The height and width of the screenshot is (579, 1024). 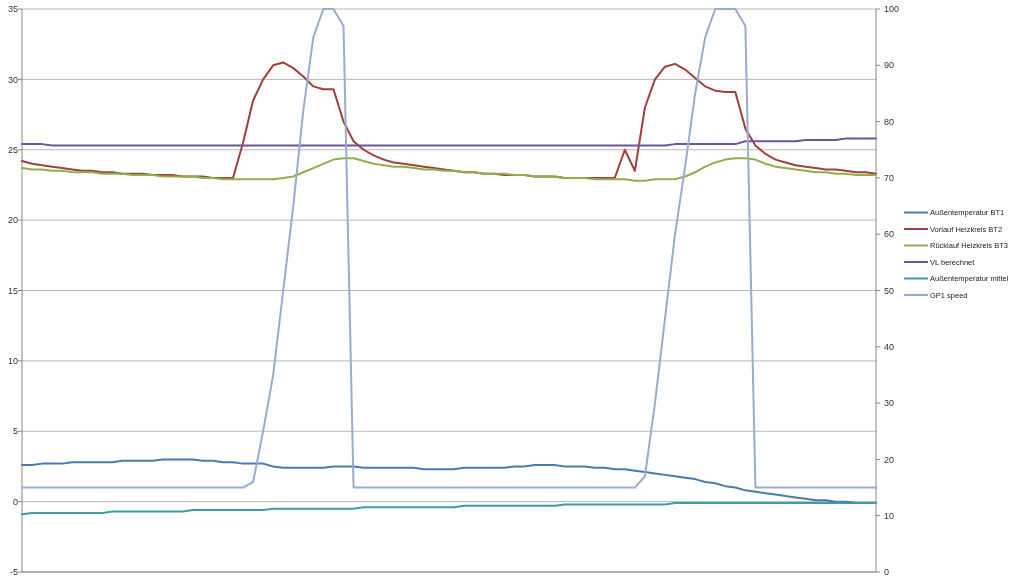 What do you see at coordinates (887, 572) in the screenshot?
I see `y2-tick-label: 0` at bounding box center [887, 572].